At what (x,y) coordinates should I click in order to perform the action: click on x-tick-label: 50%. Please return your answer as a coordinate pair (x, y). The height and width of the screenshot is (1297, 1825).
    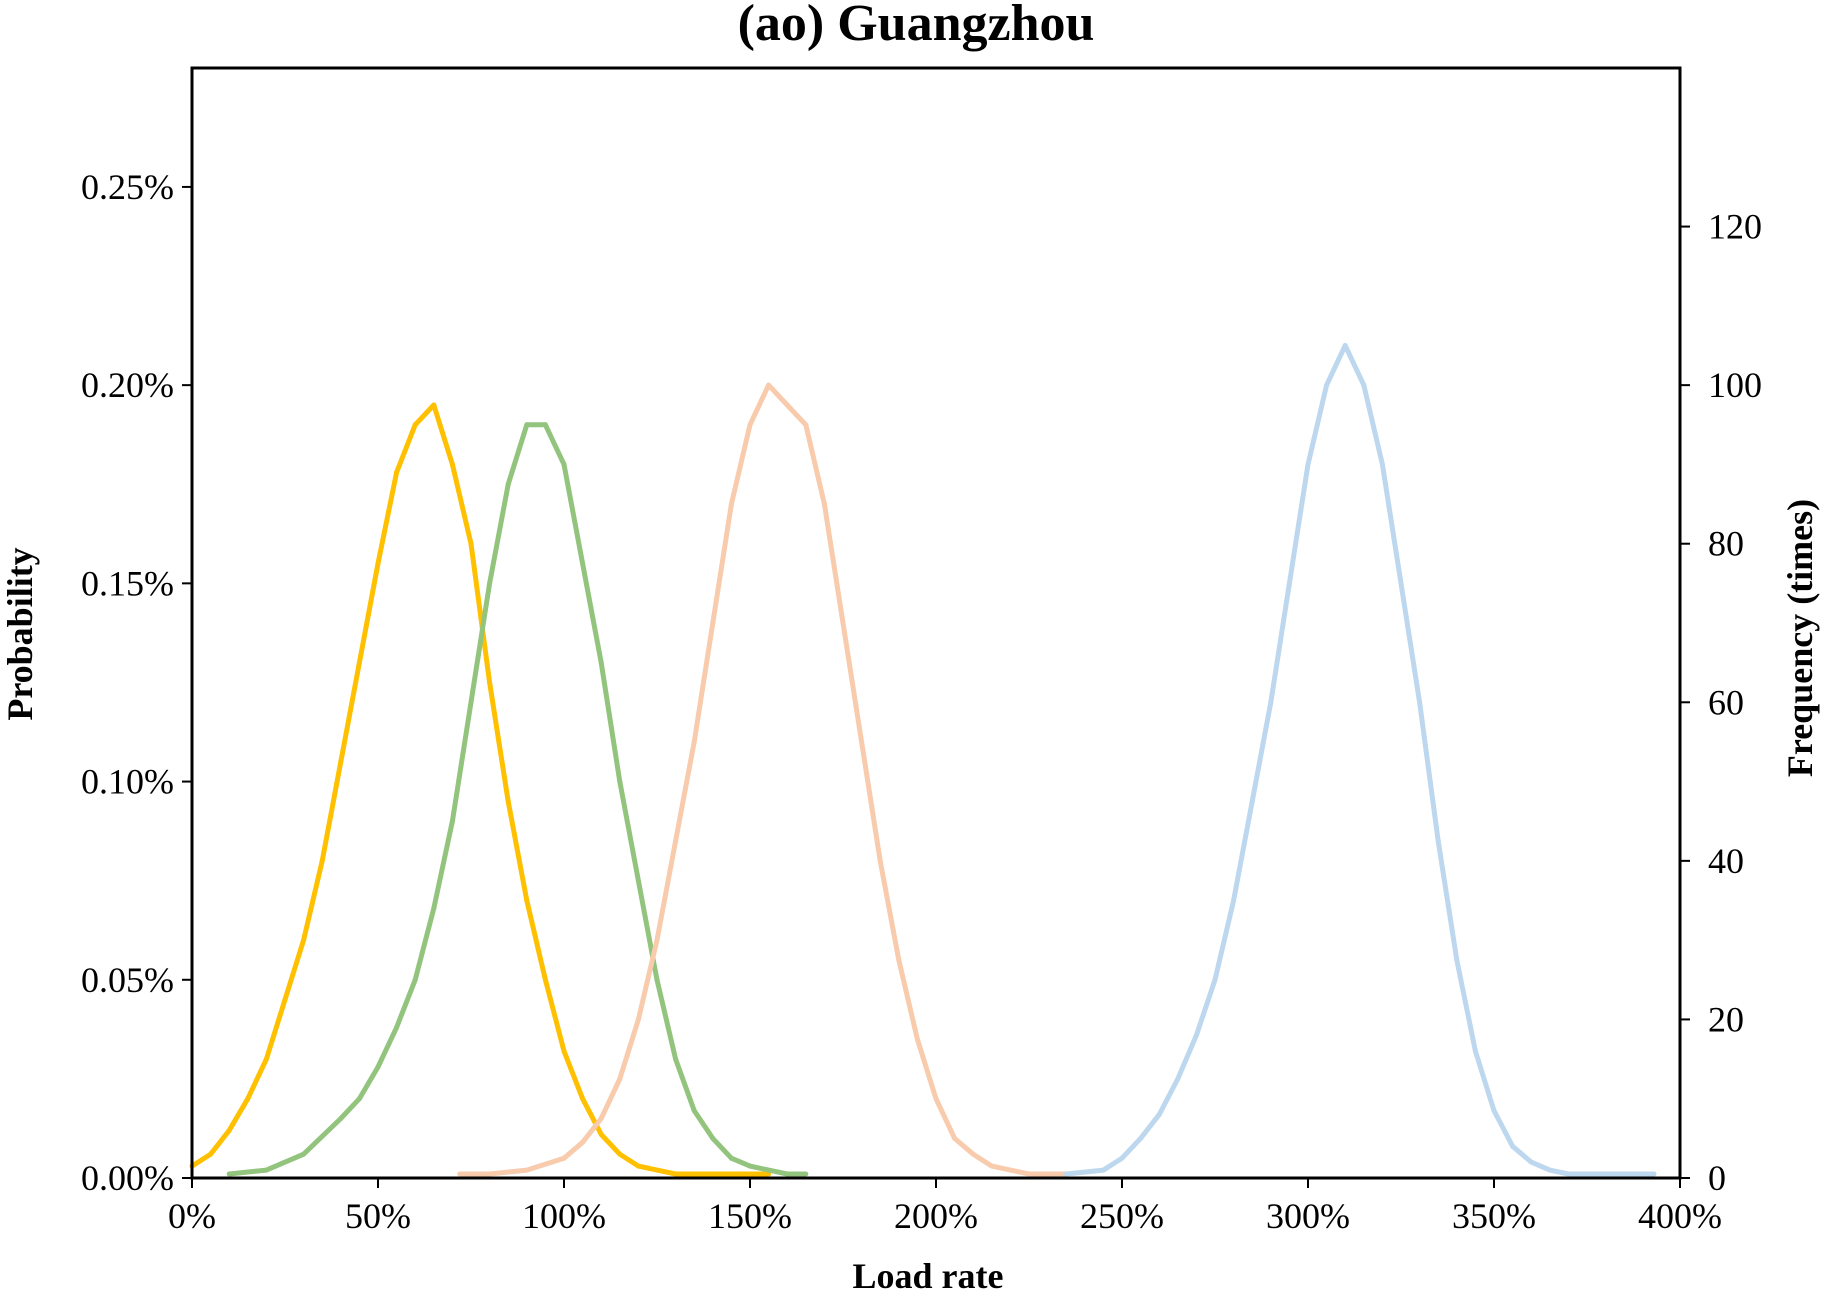
    Looking at the image, I should click on (378, 1216).